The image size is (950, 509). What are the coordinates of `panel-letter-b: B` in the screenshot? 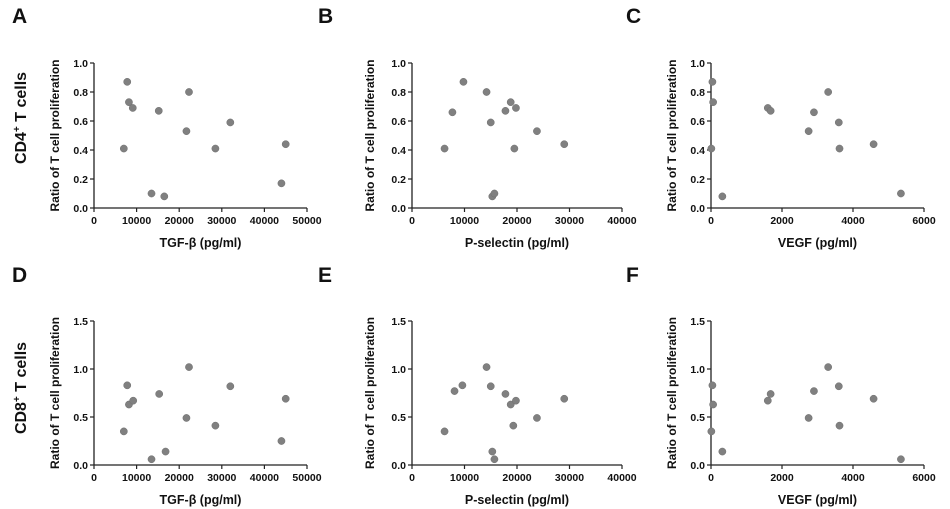 It's located at (325, 16).